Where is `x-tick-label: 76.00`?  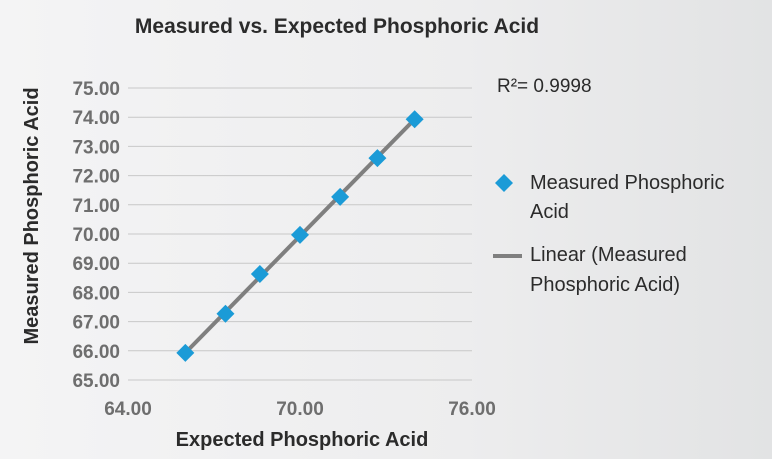 x-tick-label: 76.00 is located at coordinates (472, 409).